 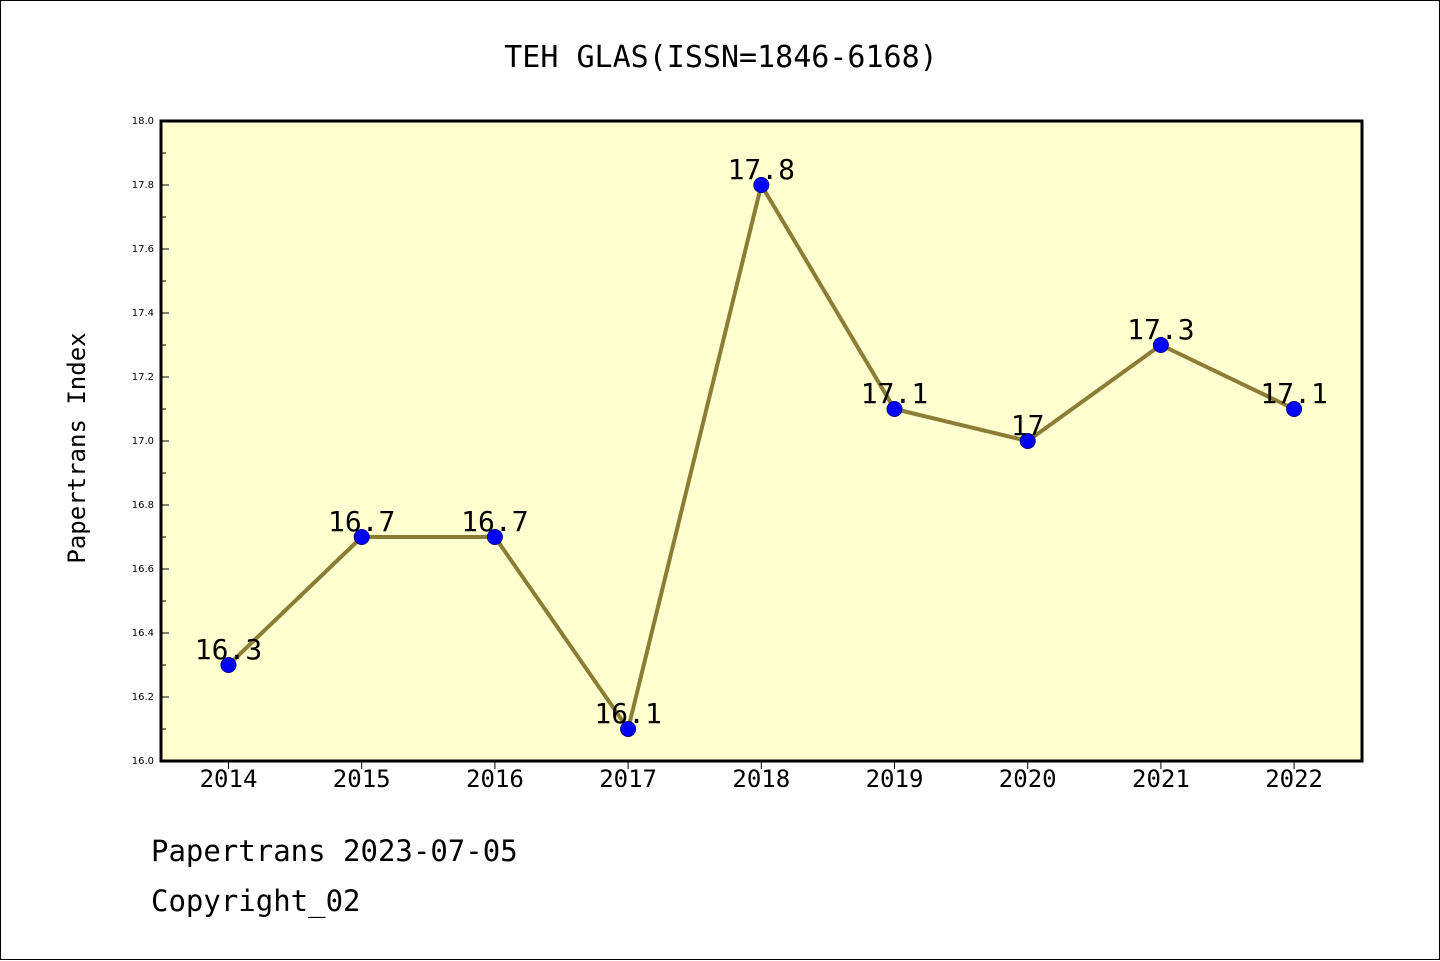 What do you see at coordinates (228, 649) in the screenshot?
I see `data-label: 16.3` at bounding box center [228, 649].